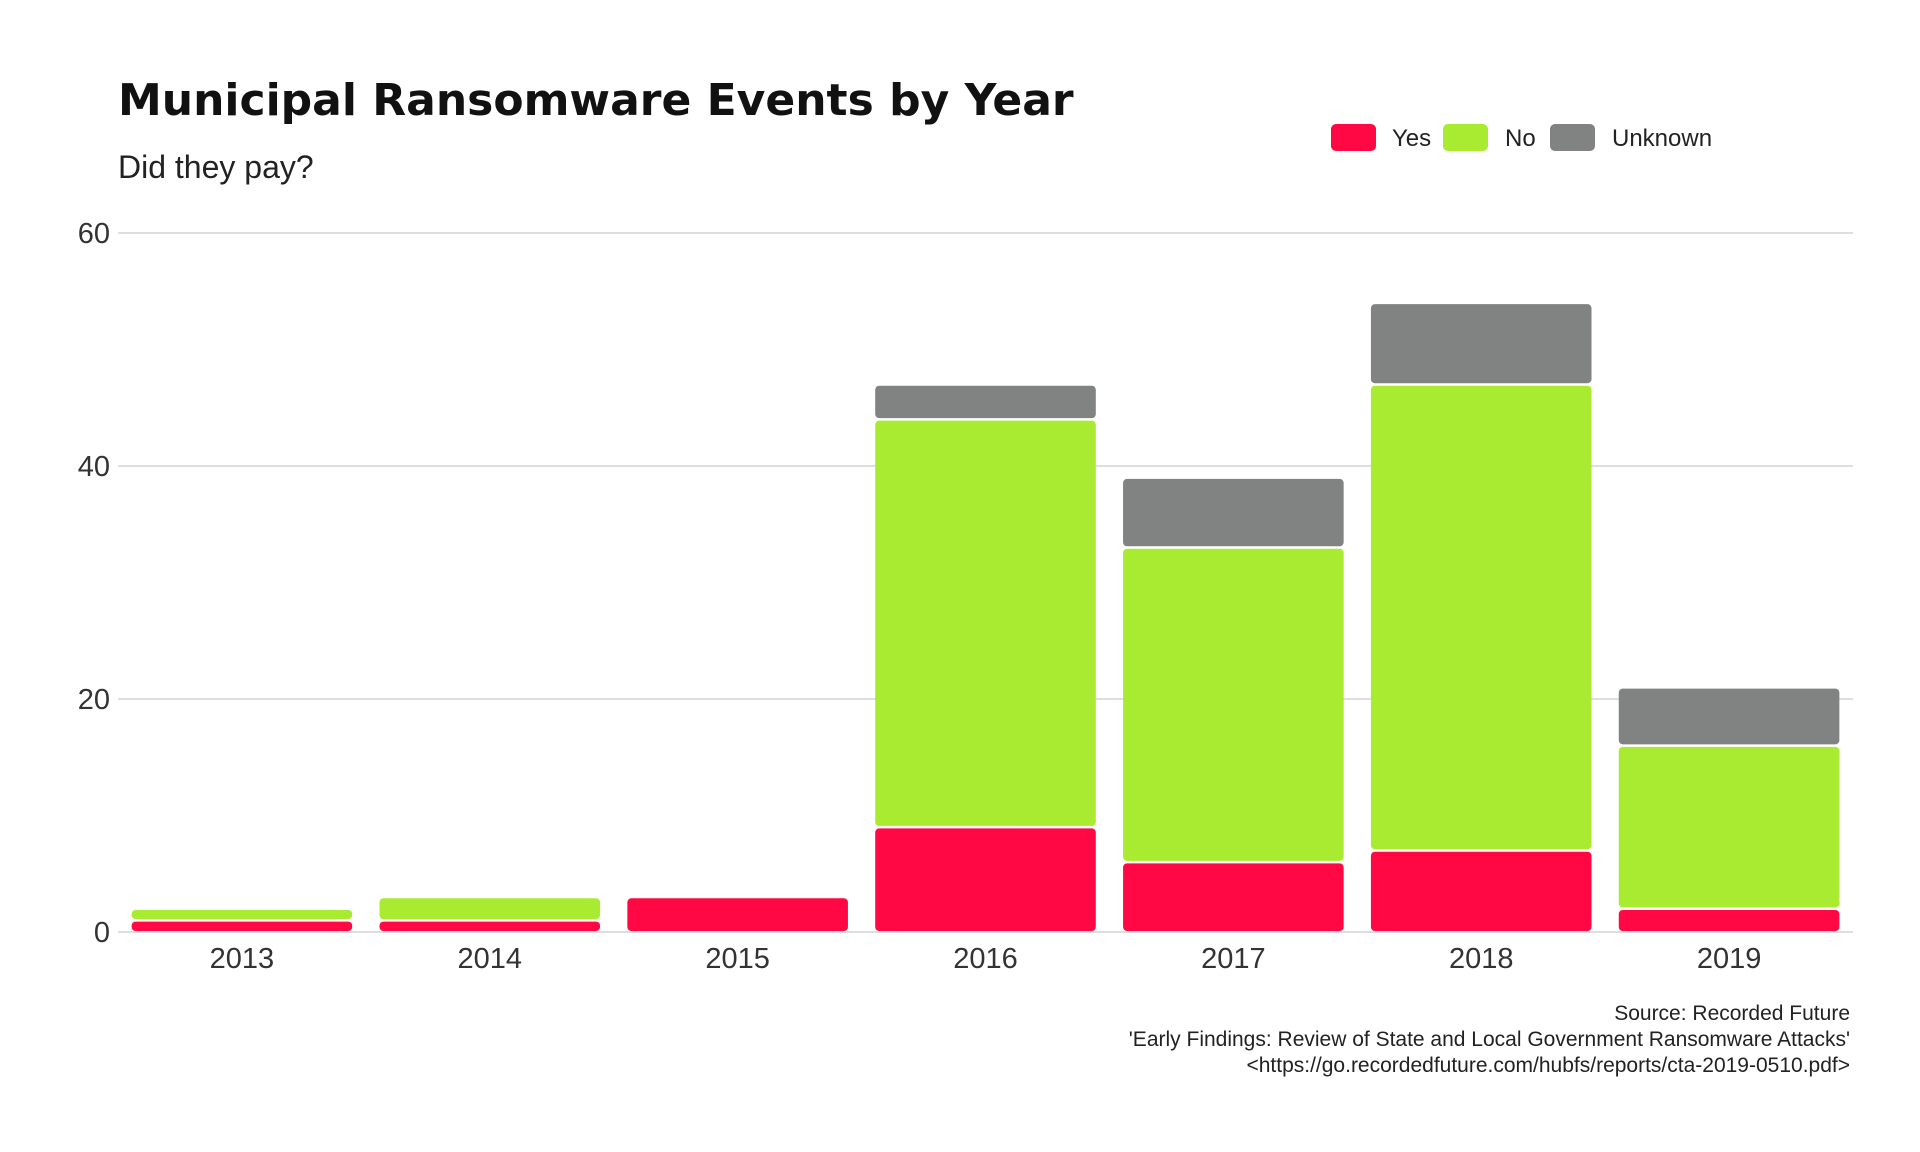 The width and height of the screenshot is (1920, 1152). What do you see at coordinates (1732, 1013) in the screenshot?
I see `caption-line: Source: Recorded Future` at bounding box center [1732, 1013].